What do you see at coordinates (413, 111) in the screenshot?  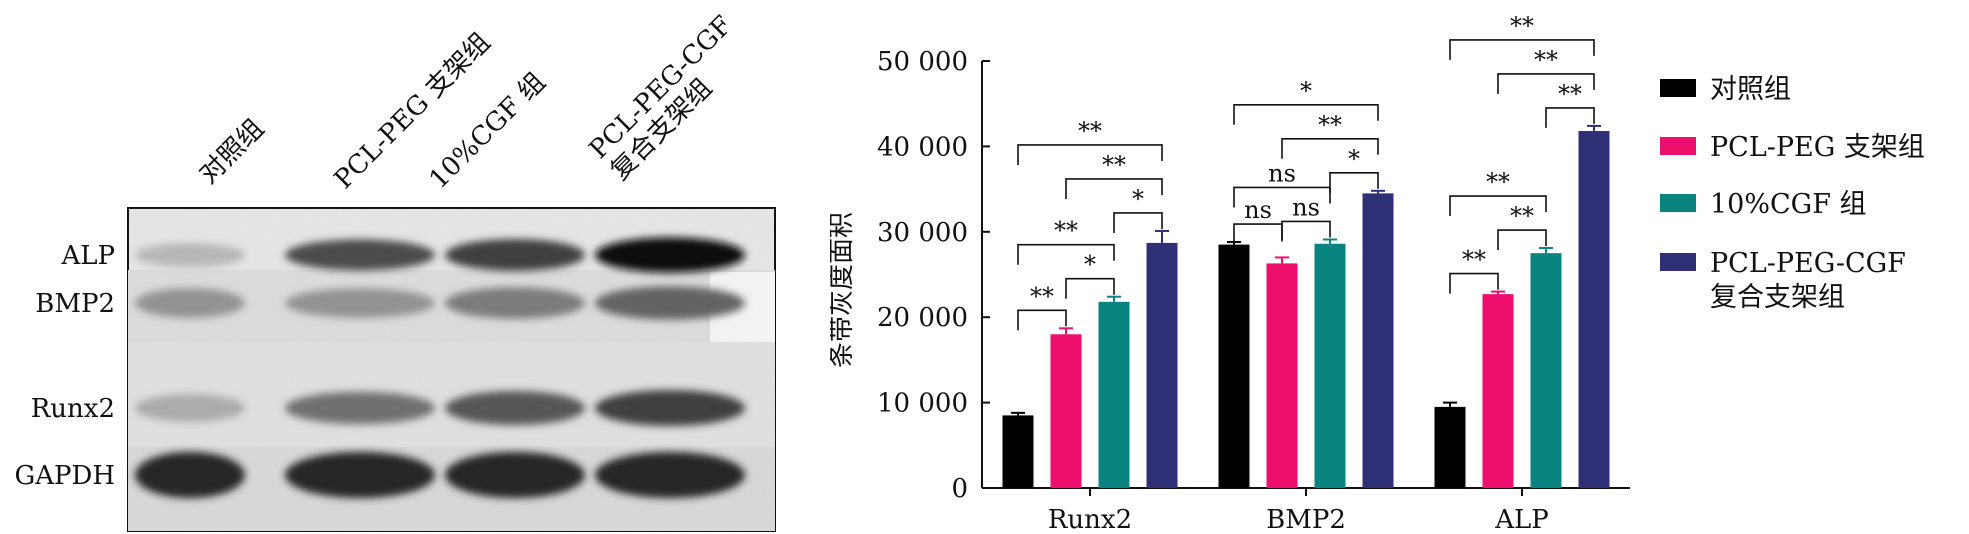 I see `blot-lane-label: PCL-PEG 支架组` at bounding box center [413, 111].